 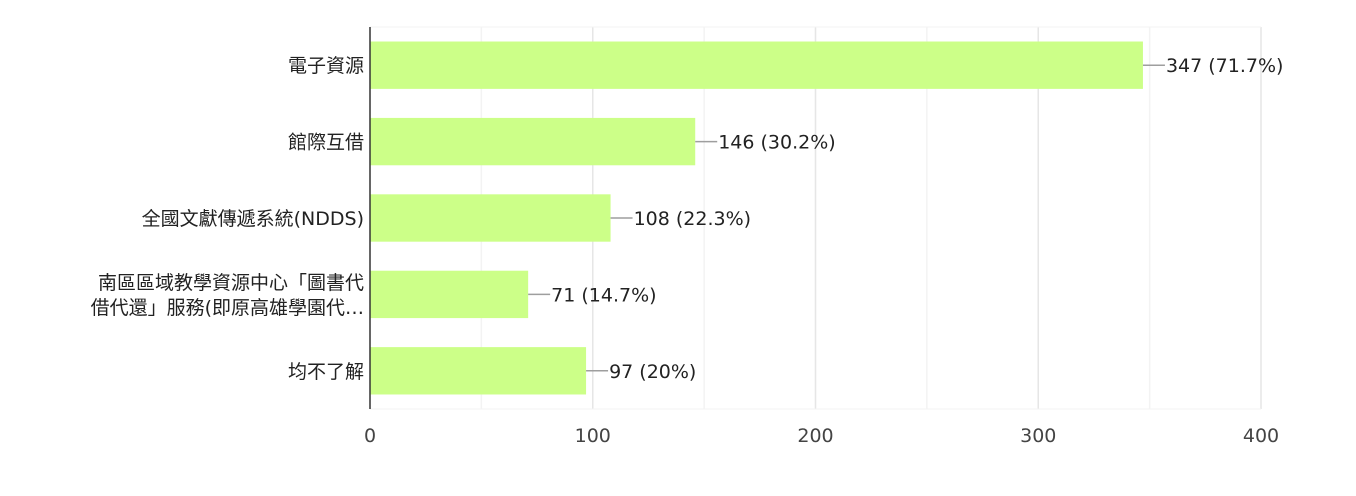 What do you see at coordinates (253, 219) in the screenshot?
I see `category-label: 全國文獻傳遞系統(NDDS)` at bounding box center [253, 219].